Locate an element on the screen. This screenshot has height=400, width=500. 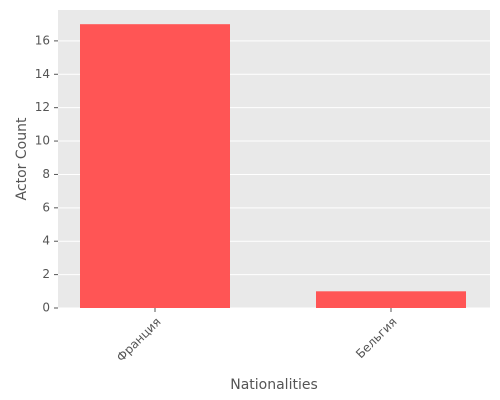
bar is located at coordinates (391, 299).